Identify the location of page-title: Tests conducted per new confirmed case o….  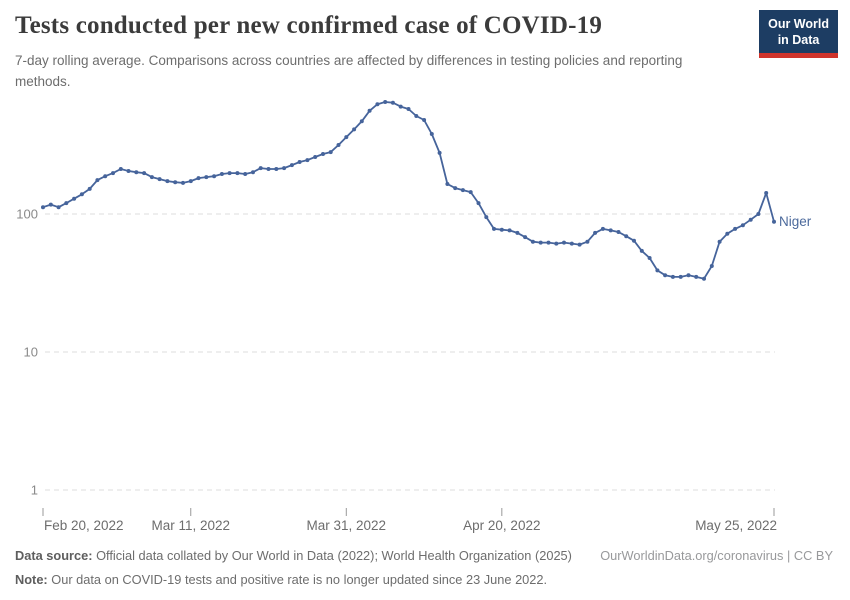
(309, 25).